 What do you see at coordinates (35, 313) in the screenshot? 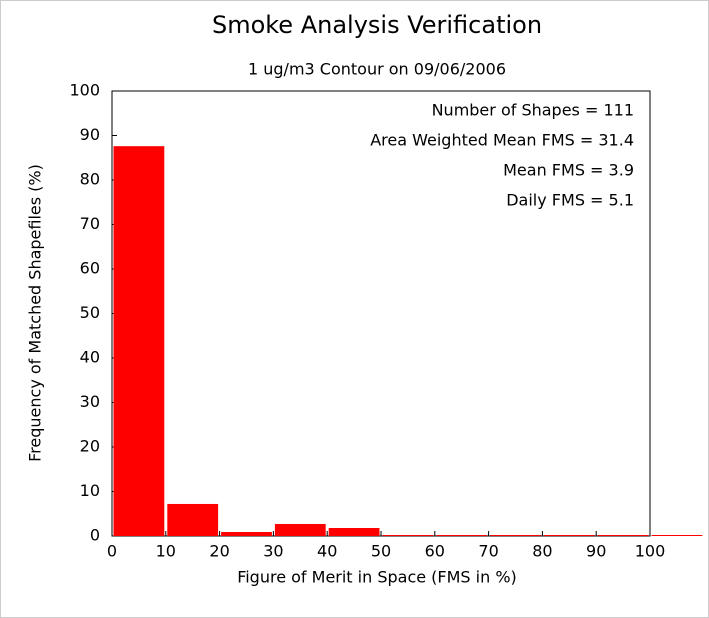
I see `y-axis-label: Frequency of Matched Shapefiles (%)` at bounding box center [35, 313].